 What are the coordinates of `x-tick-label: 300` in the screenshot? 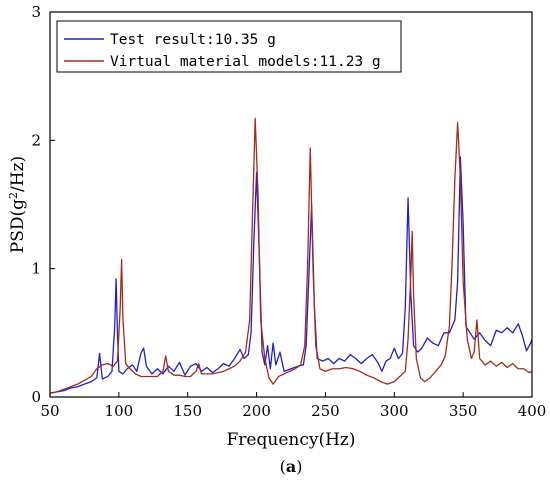 It's located at (394, 411).